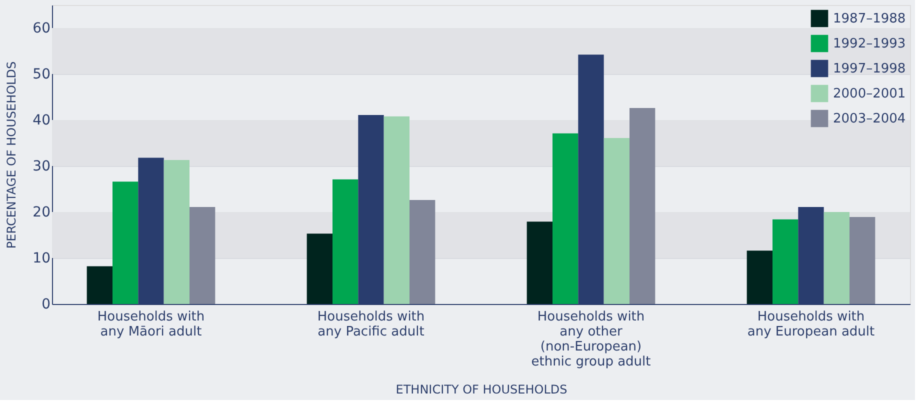  What do you see at coordinates (482, 389) in the screenshot?
I see `x-axis-title: ETHNICITY OF HOUSEHOLDS` at bounding box center [482, 389].